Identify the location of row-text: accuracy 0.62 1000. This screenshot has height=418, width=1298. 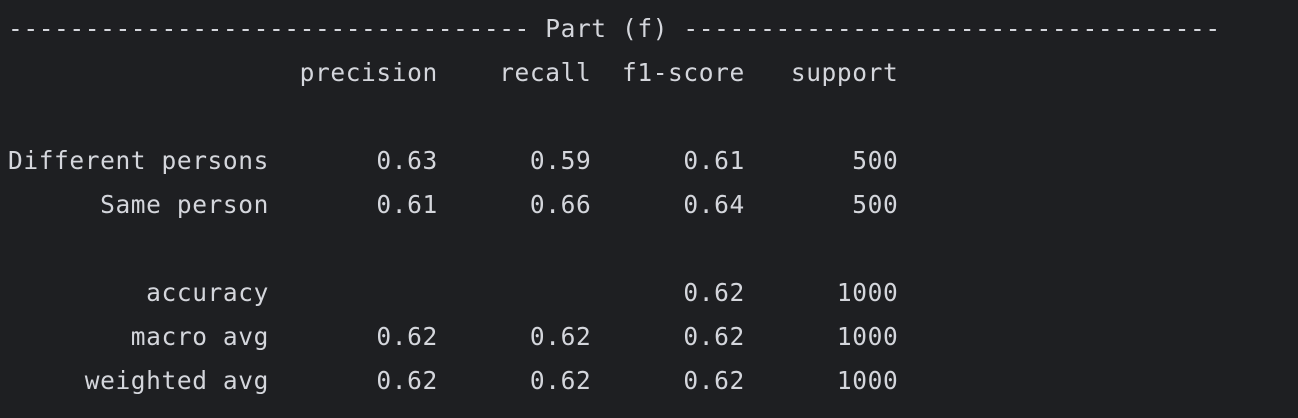
(453, 292).